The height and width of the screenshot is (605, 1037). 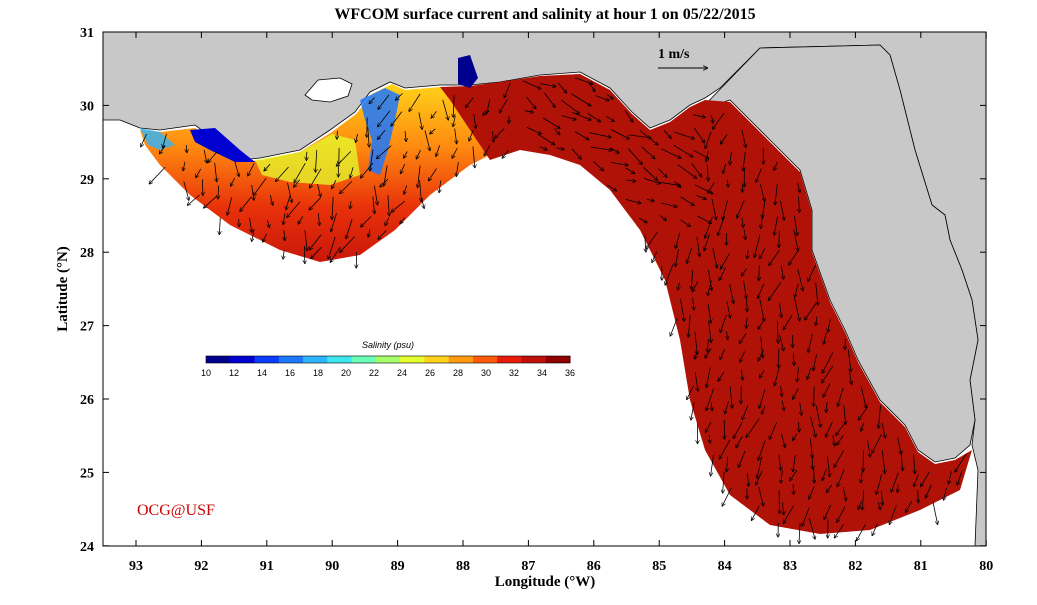 What do you see at coordinates (332, 566) in the screenshot?
I see `x-tick-label: 90` at bounding box center [332, 566].